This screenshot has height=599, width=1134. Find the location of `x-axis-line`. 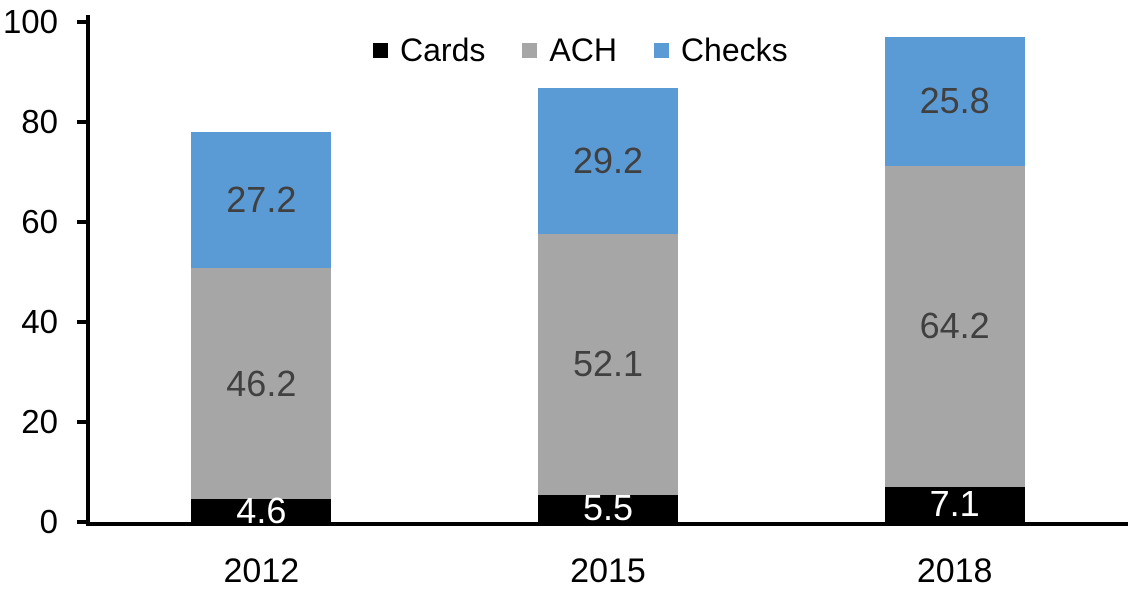

x-axis-line is located at coordinates (607, 524).